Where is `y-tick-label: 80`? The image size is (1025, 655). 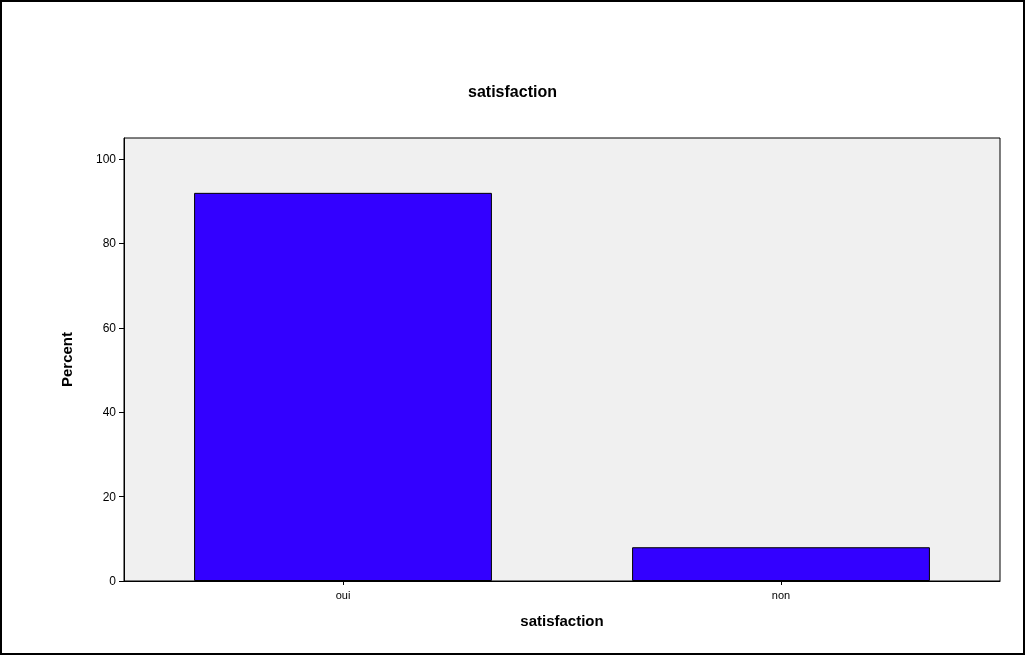
y-tick-label: 80 is located at coordinates (109, 243).